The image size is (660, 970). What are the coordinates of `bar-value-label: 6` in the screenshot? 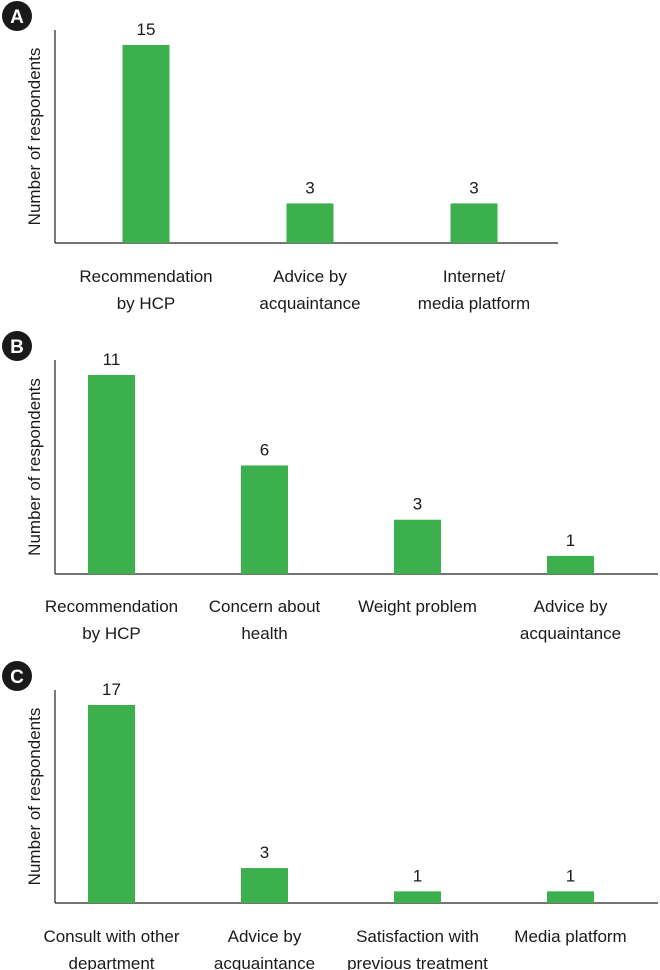 It's located at (264, 449).